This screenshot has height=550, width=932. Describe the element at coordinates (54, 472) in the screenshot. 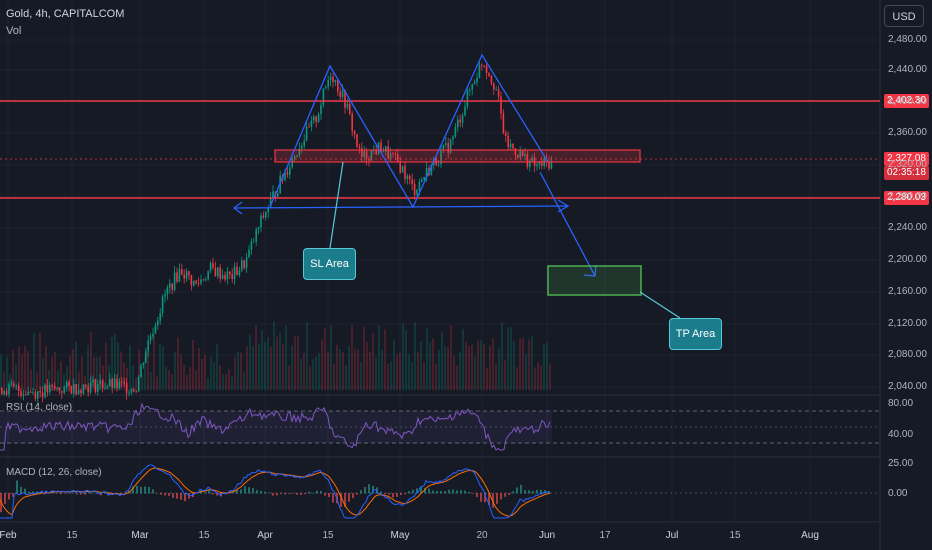

I see `macd-title: MACD (12, 26, close)` at that location.